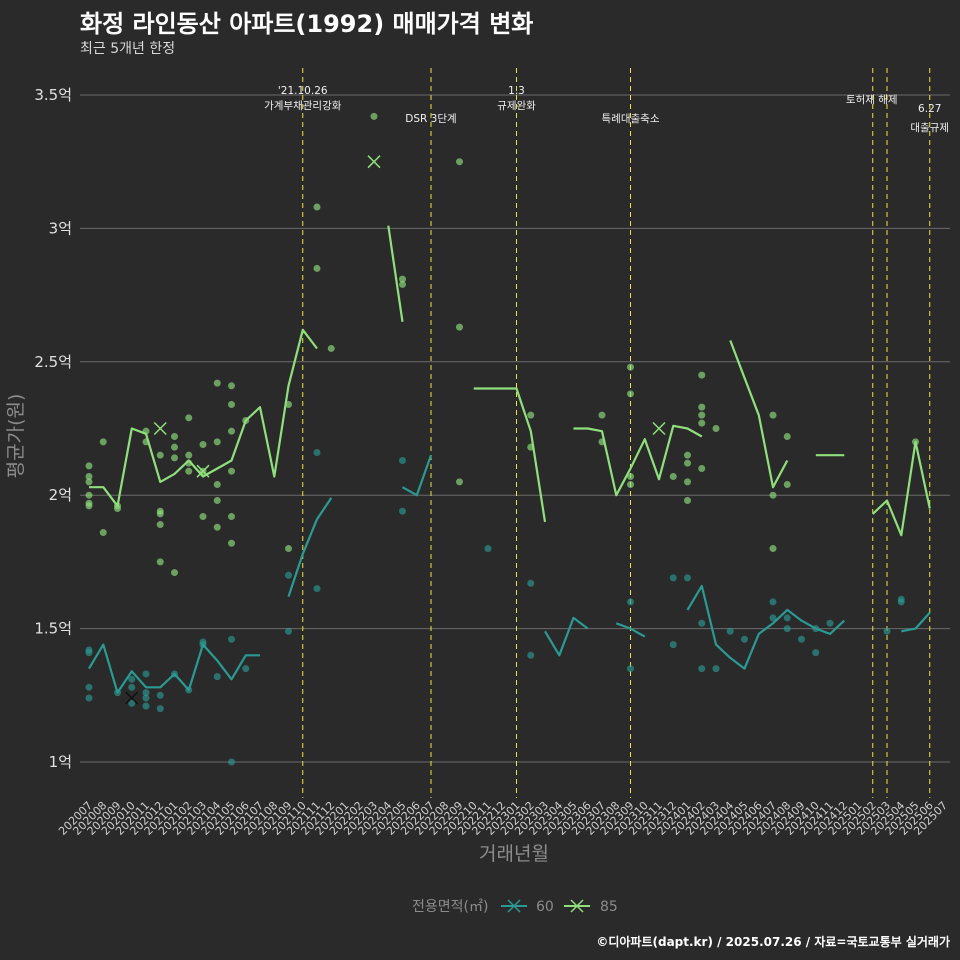 The height and width of the screenshot is (960, 960). Describe the element at coordinates (303, 106) in the screenshot. I see `event-label: 가계부채관리강화` at that location.